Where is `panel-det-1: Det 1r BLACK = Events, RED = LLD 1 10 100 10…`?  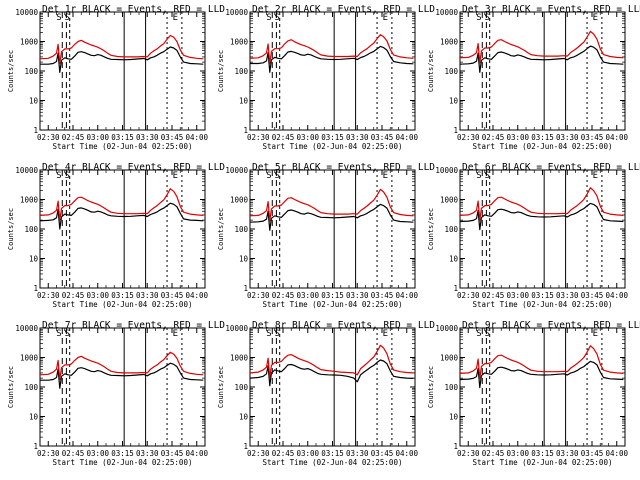 panel-det-1: Det 1r BLACK = Events, RED = LLD 1 10 100 10… is located at coordinates (116, 77).